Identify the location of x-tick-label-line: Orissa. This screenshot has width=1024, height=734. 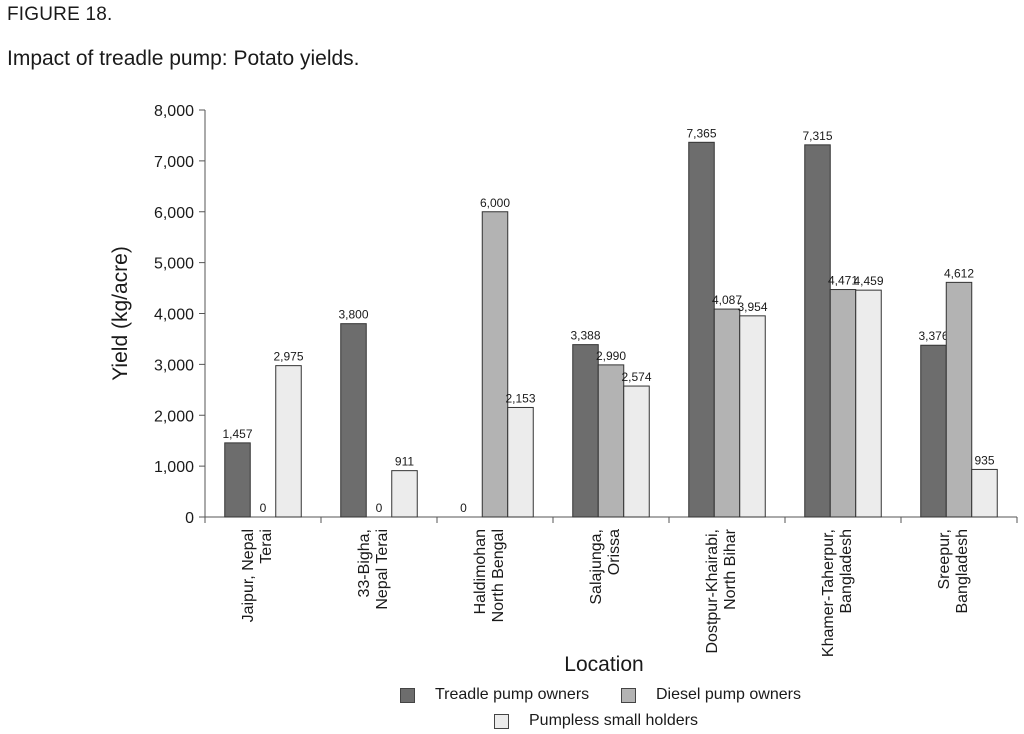
(614, 552).